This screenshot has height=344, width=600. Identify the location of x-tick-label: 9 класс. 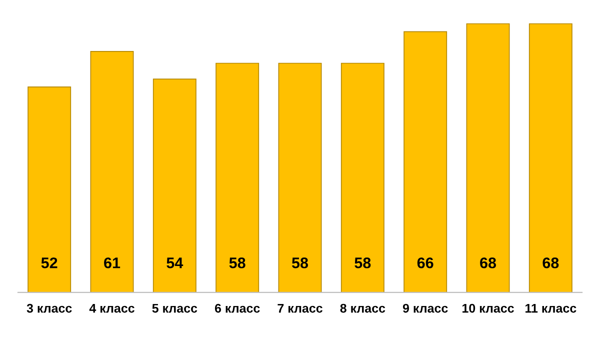
(425, 308).